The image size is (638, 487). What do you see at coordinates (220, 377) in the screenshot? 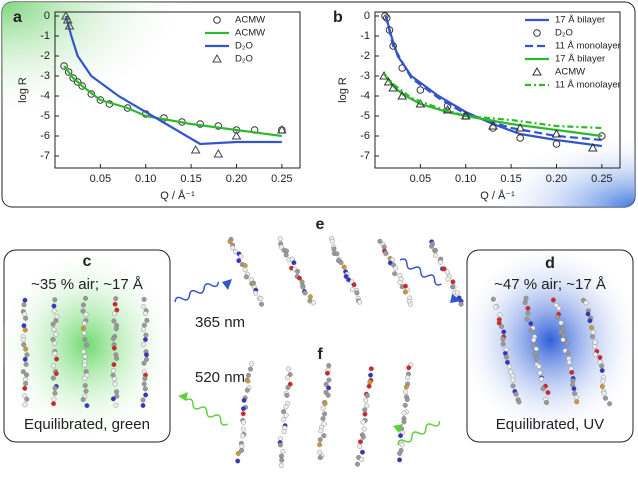
I see `wavelength: 520 nm` at bounding box center [220, 377].